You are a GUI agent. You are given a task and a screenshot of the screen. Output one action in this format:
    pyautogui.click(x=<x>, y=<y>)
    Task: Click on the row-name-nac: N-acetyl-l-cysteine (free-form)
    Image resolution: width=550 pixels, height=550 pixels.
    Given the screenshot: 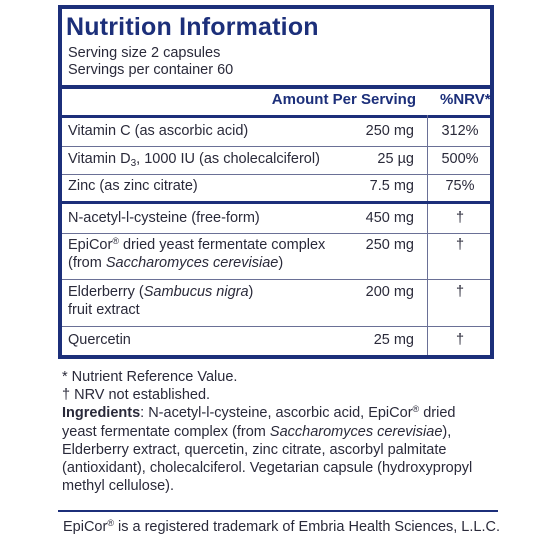 What is the action you would take?
    pyautogui.click(x=164, y=218)
    